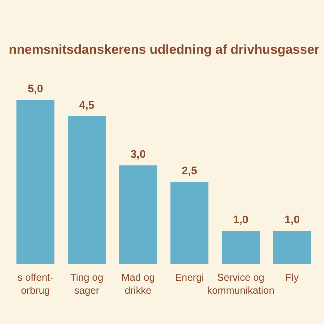 The width and height of the screenshot is (324, 324). What do you see at coordinates (189, 278) in the screenshot?
I see `x-tick-label: Energi` at bounding box center [189, 278].